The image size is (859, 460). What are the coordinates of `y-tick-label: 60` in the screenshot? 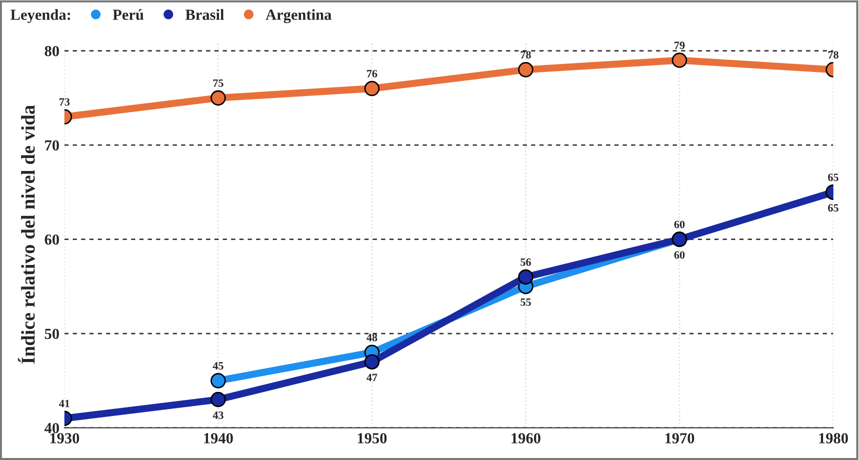 It's located at (51, 239).